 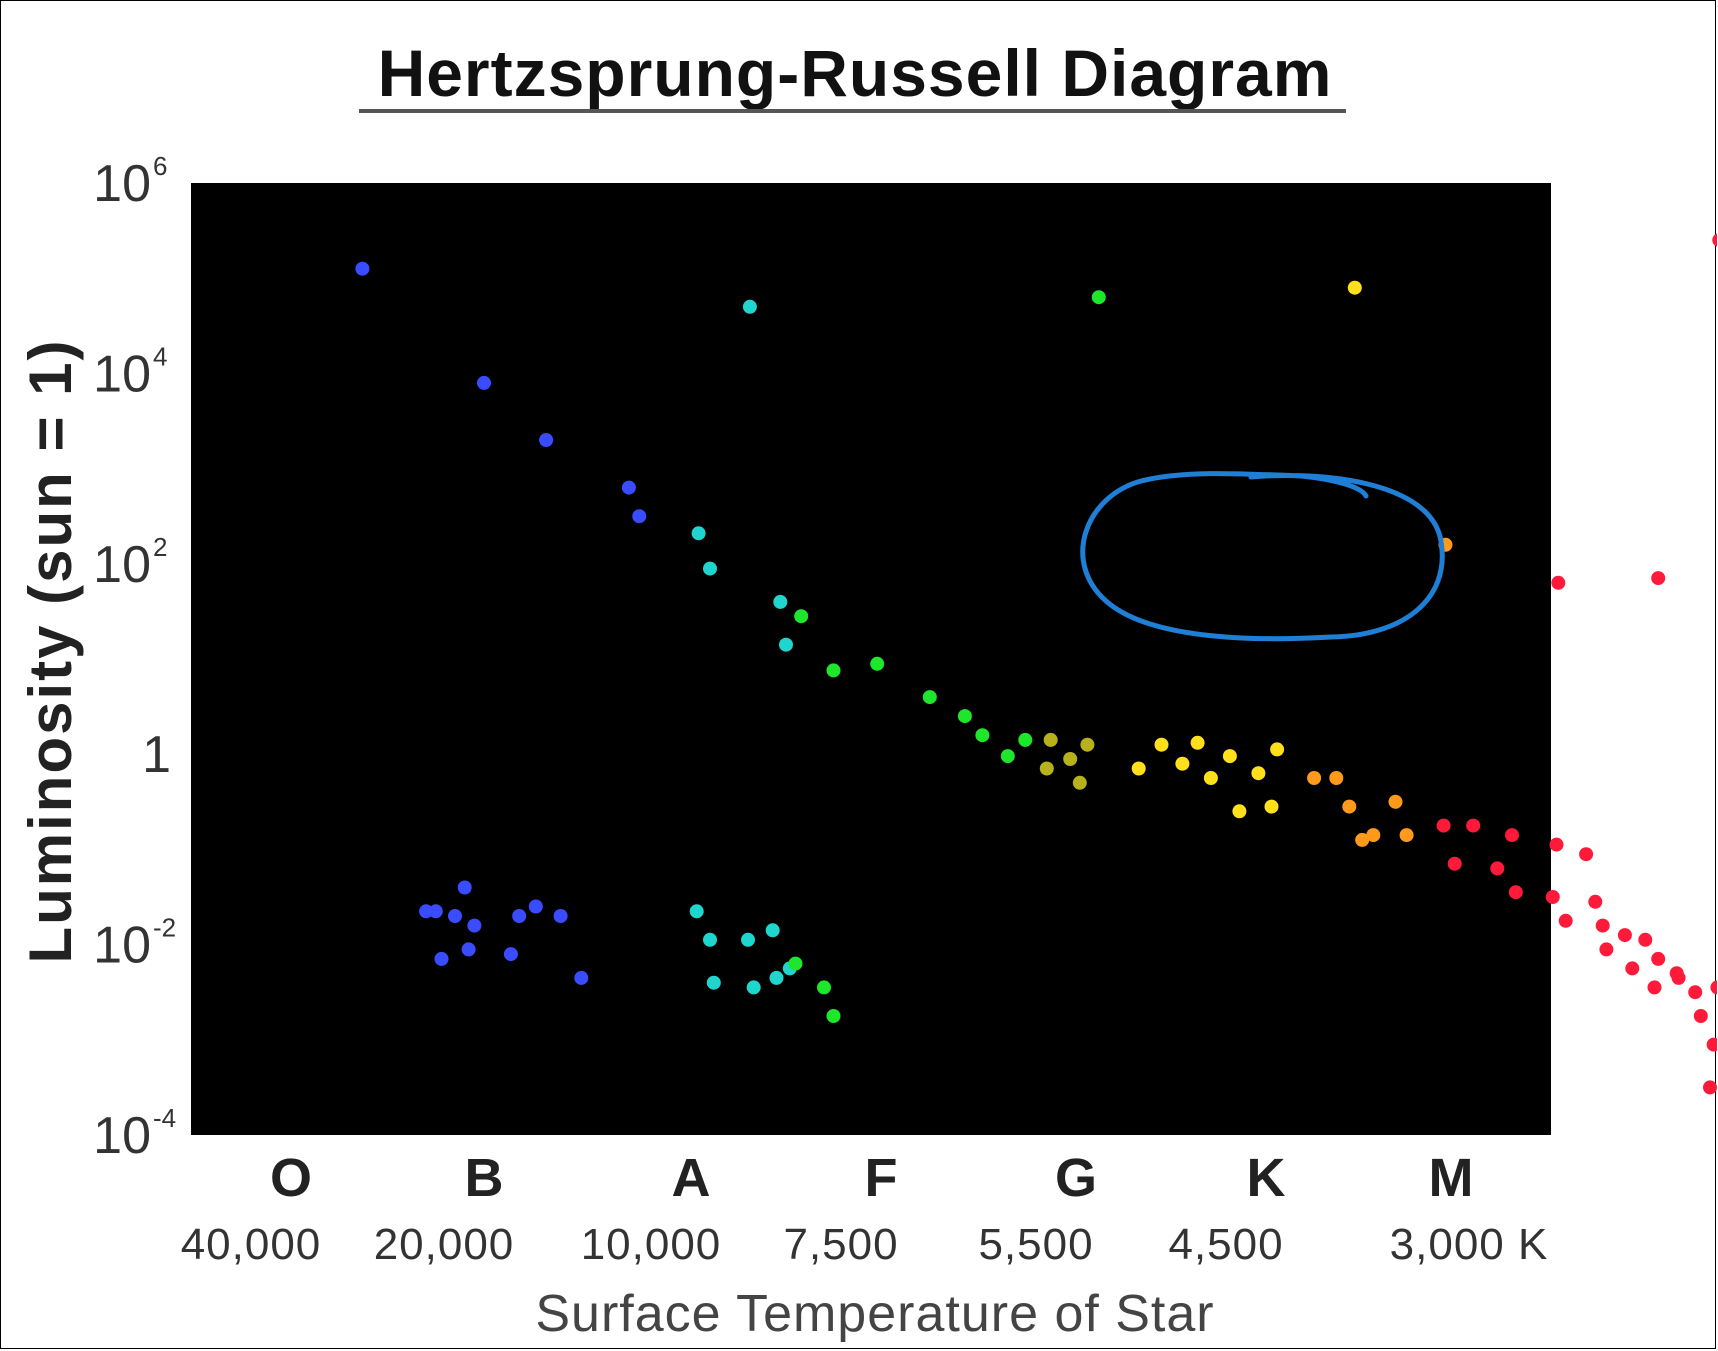 I want to click on temperature-label: 3,000 K, so click(x=1469, y=1244).